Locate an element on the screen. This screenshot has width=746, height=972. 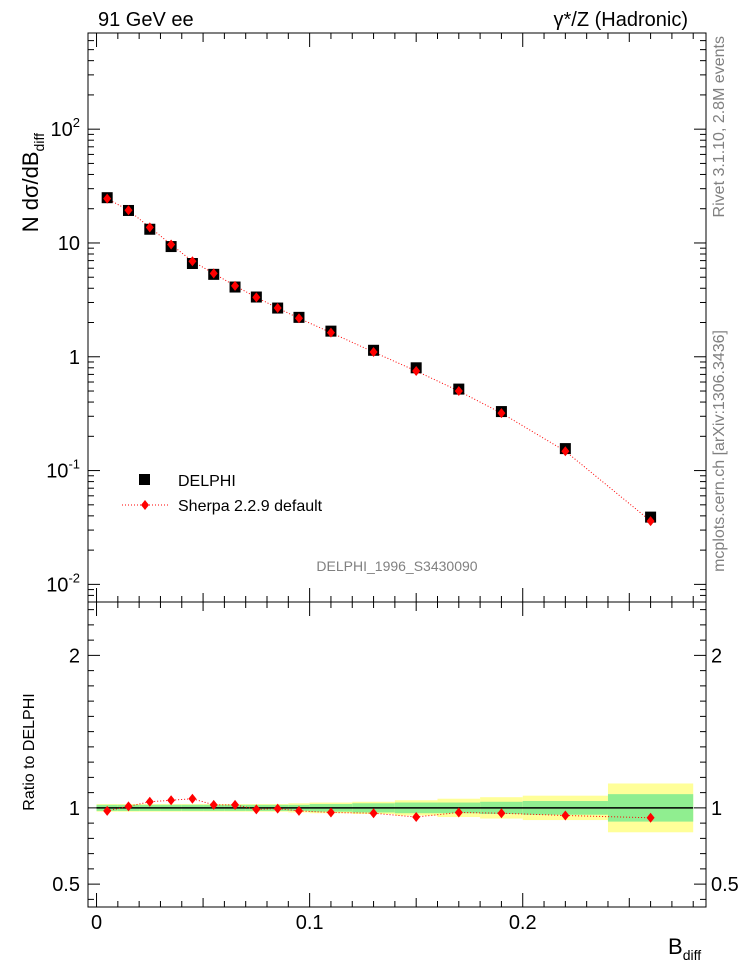
header-right-label: γ*/Z (Hadronic) is located at coordinates (621, 20).